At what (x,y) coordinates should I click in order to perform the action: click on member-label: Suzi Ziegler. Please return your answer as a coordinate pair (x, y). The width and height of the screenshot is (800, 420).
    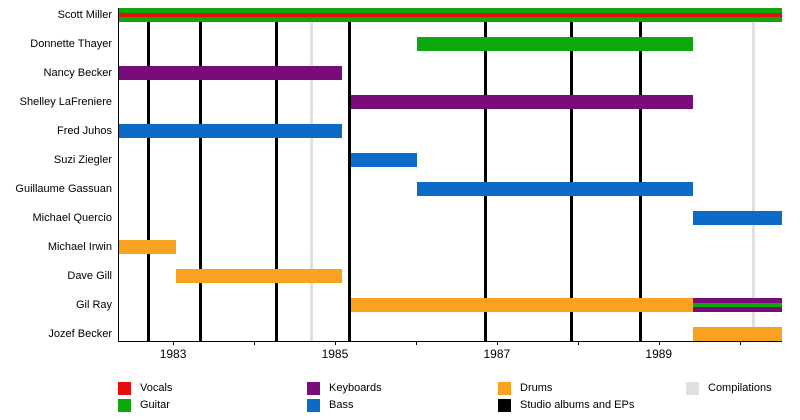
    Looking at the image, I should click on (82, 160).